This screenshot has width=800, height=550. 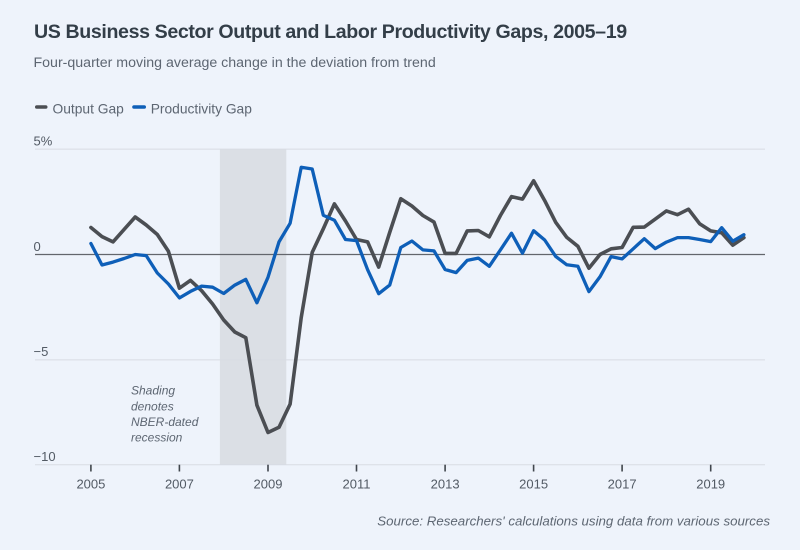 What do you see at coordinates (179, 484) in the screenshot?
I see `svg-text: 2007` at bounding box center [179, 484].